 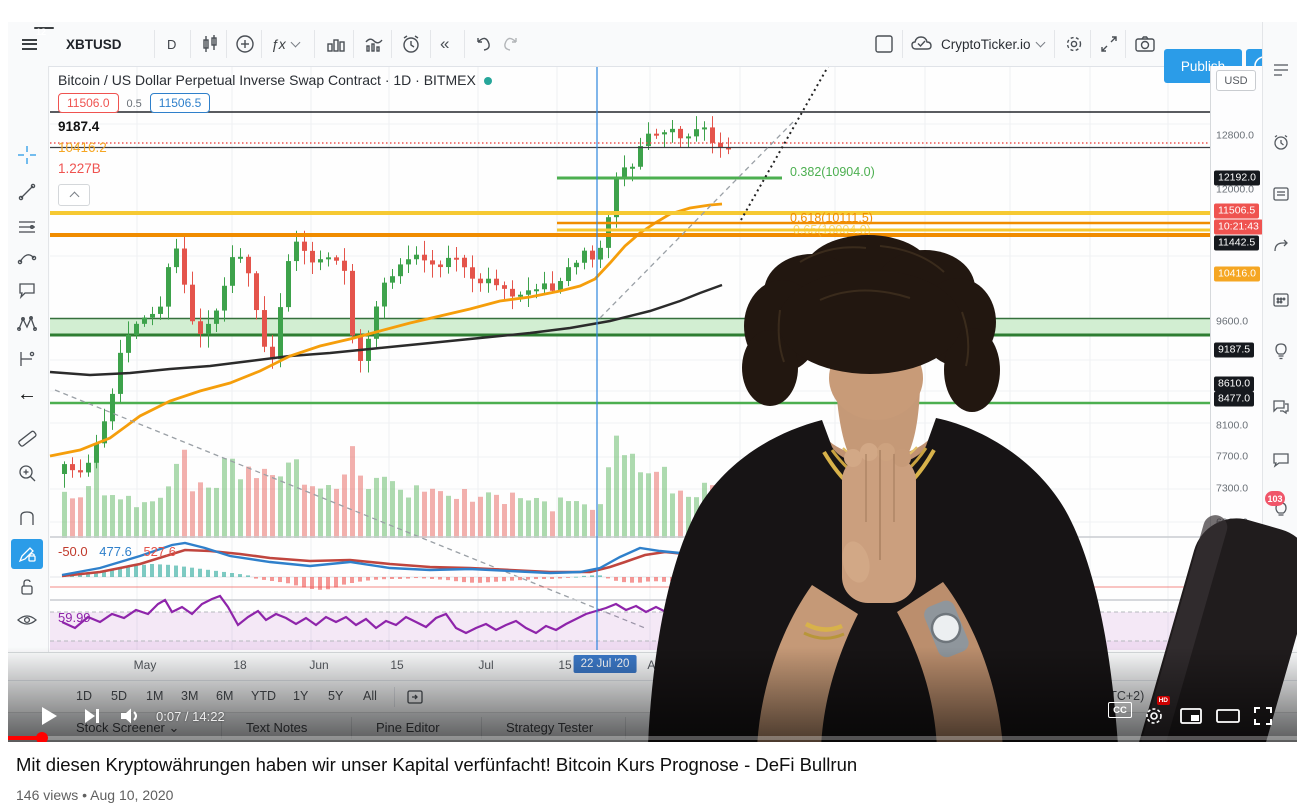 I want to click on watchlist-button, so click(x=1281, y=70).